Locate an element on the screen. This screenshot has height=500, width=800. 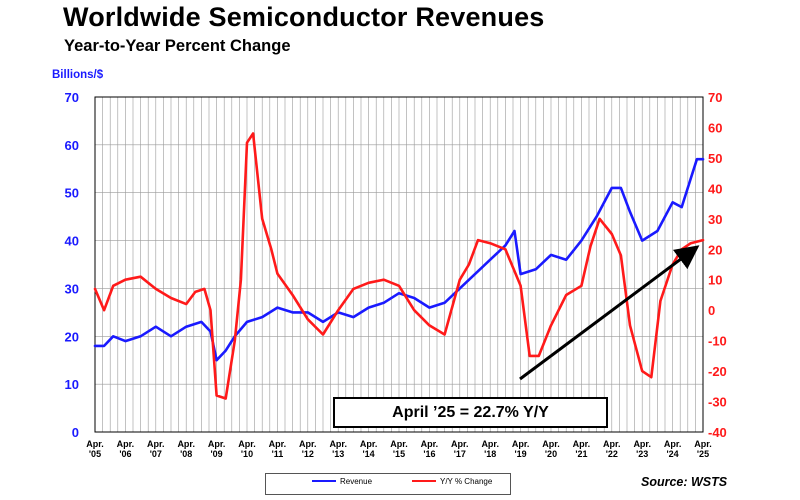
chart-subtitle: Year-to-Year Percent Change is located at coordinates (177, 46).